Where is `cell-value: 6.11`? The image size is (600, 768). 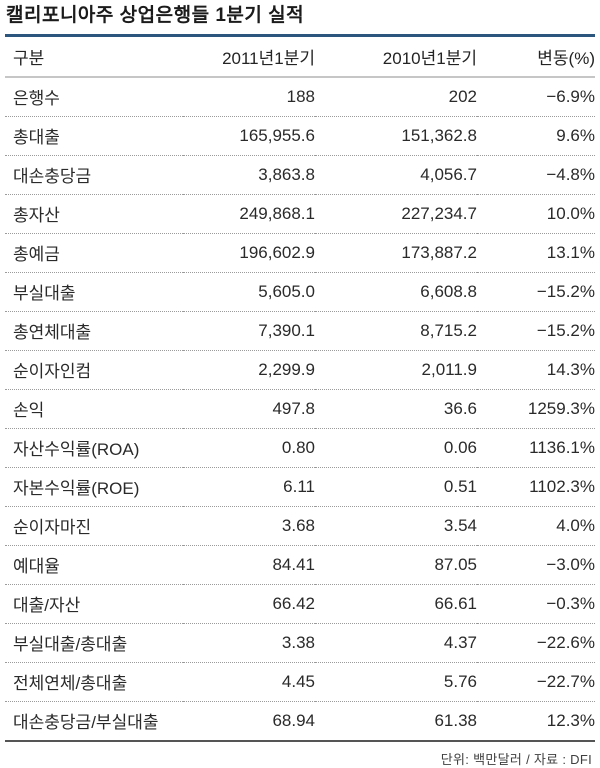 cell-value: 6.11 is located at coordinates (249, 487).